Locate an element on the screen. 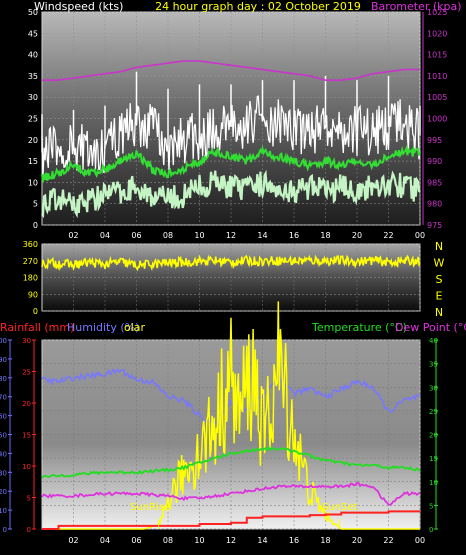 This screenshot has height=555, width=466. wind-time-tick-label: 06 is located at coordinates (136, 235).